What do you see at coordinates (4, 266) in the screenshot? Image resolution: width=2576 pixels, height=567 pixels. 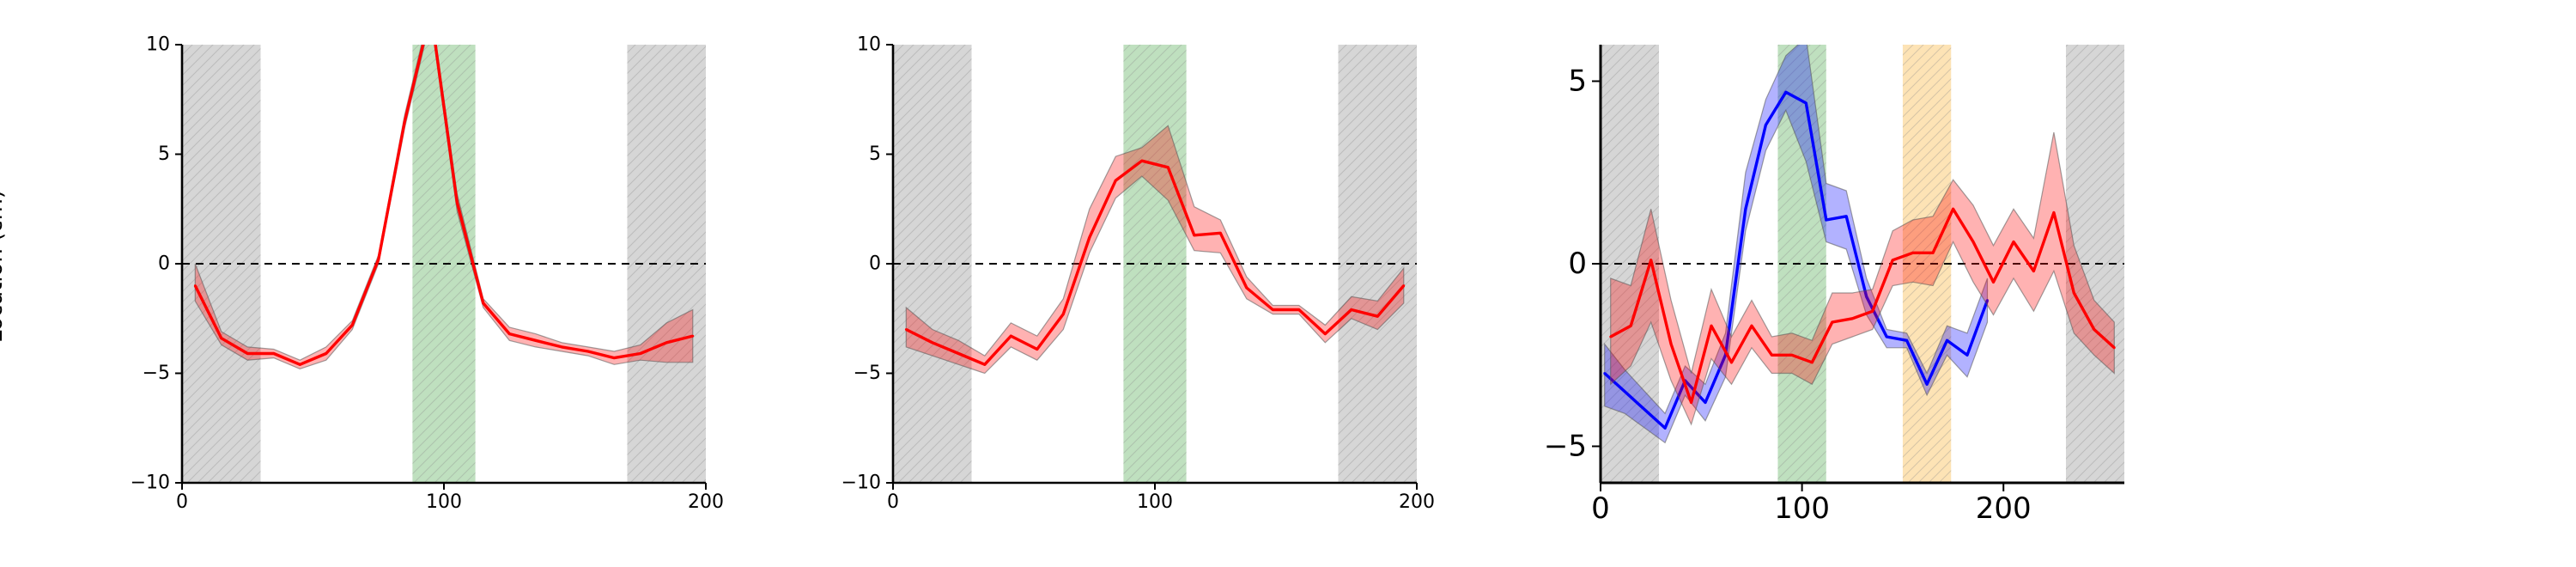 I see `y-axis-label: Location (cm)` at bounding box center [4, 266].